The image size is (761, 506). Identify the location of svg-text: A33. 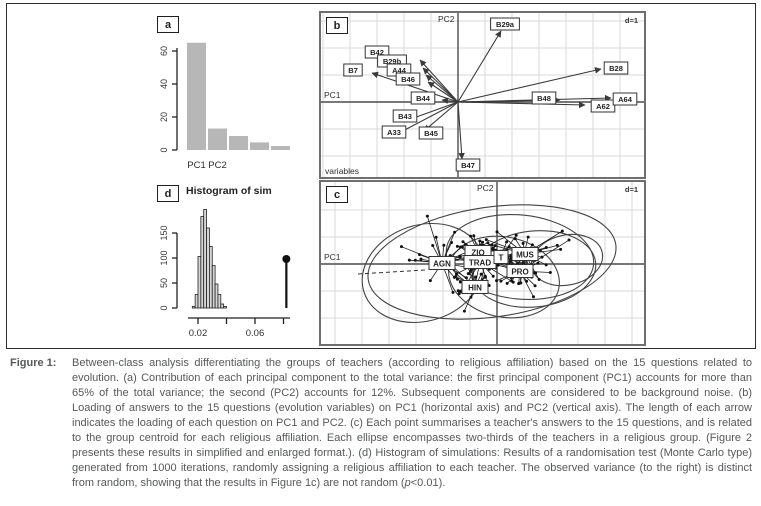
(394, 132).